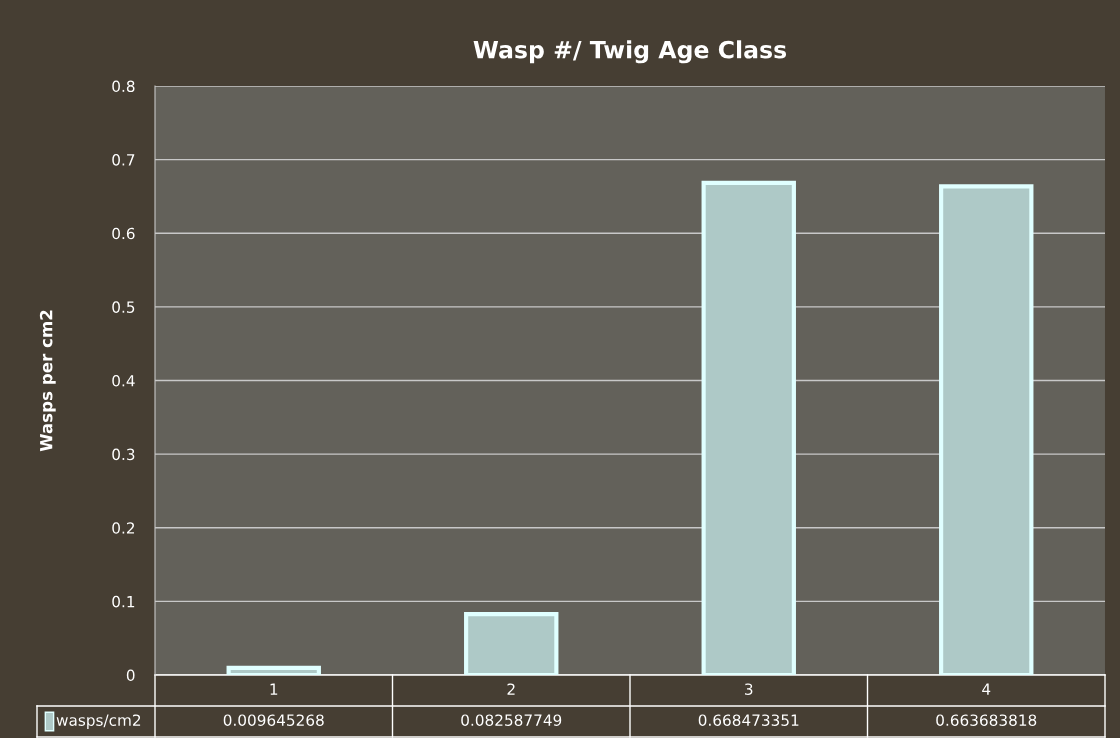 Image resolution: width=1120 pixels, height=738 pixels. What do you see at coordinates (123, 86) in the screenshot?
I see `y-tick-label: 0.8` at bounding box center [123, 86].